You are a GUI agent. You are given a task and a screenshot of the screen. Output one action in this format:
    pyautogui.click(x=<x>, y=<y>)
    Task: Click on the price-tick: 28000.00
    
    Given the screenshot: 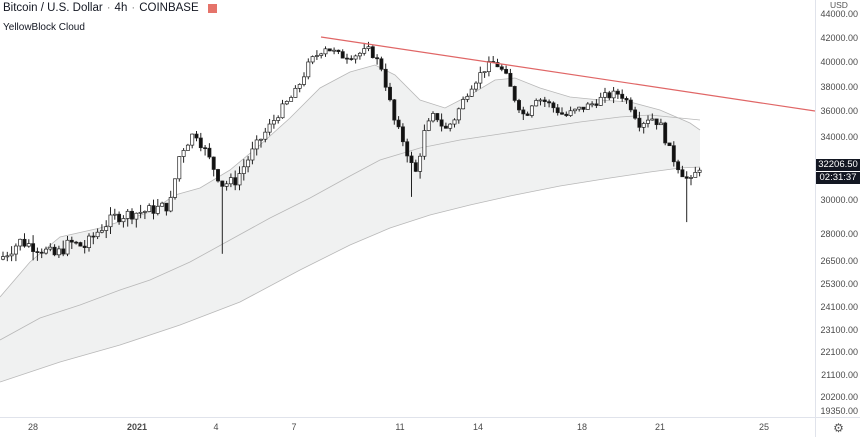 What is the action you would take?
    pyautogui.click(x=839, y=234)
    